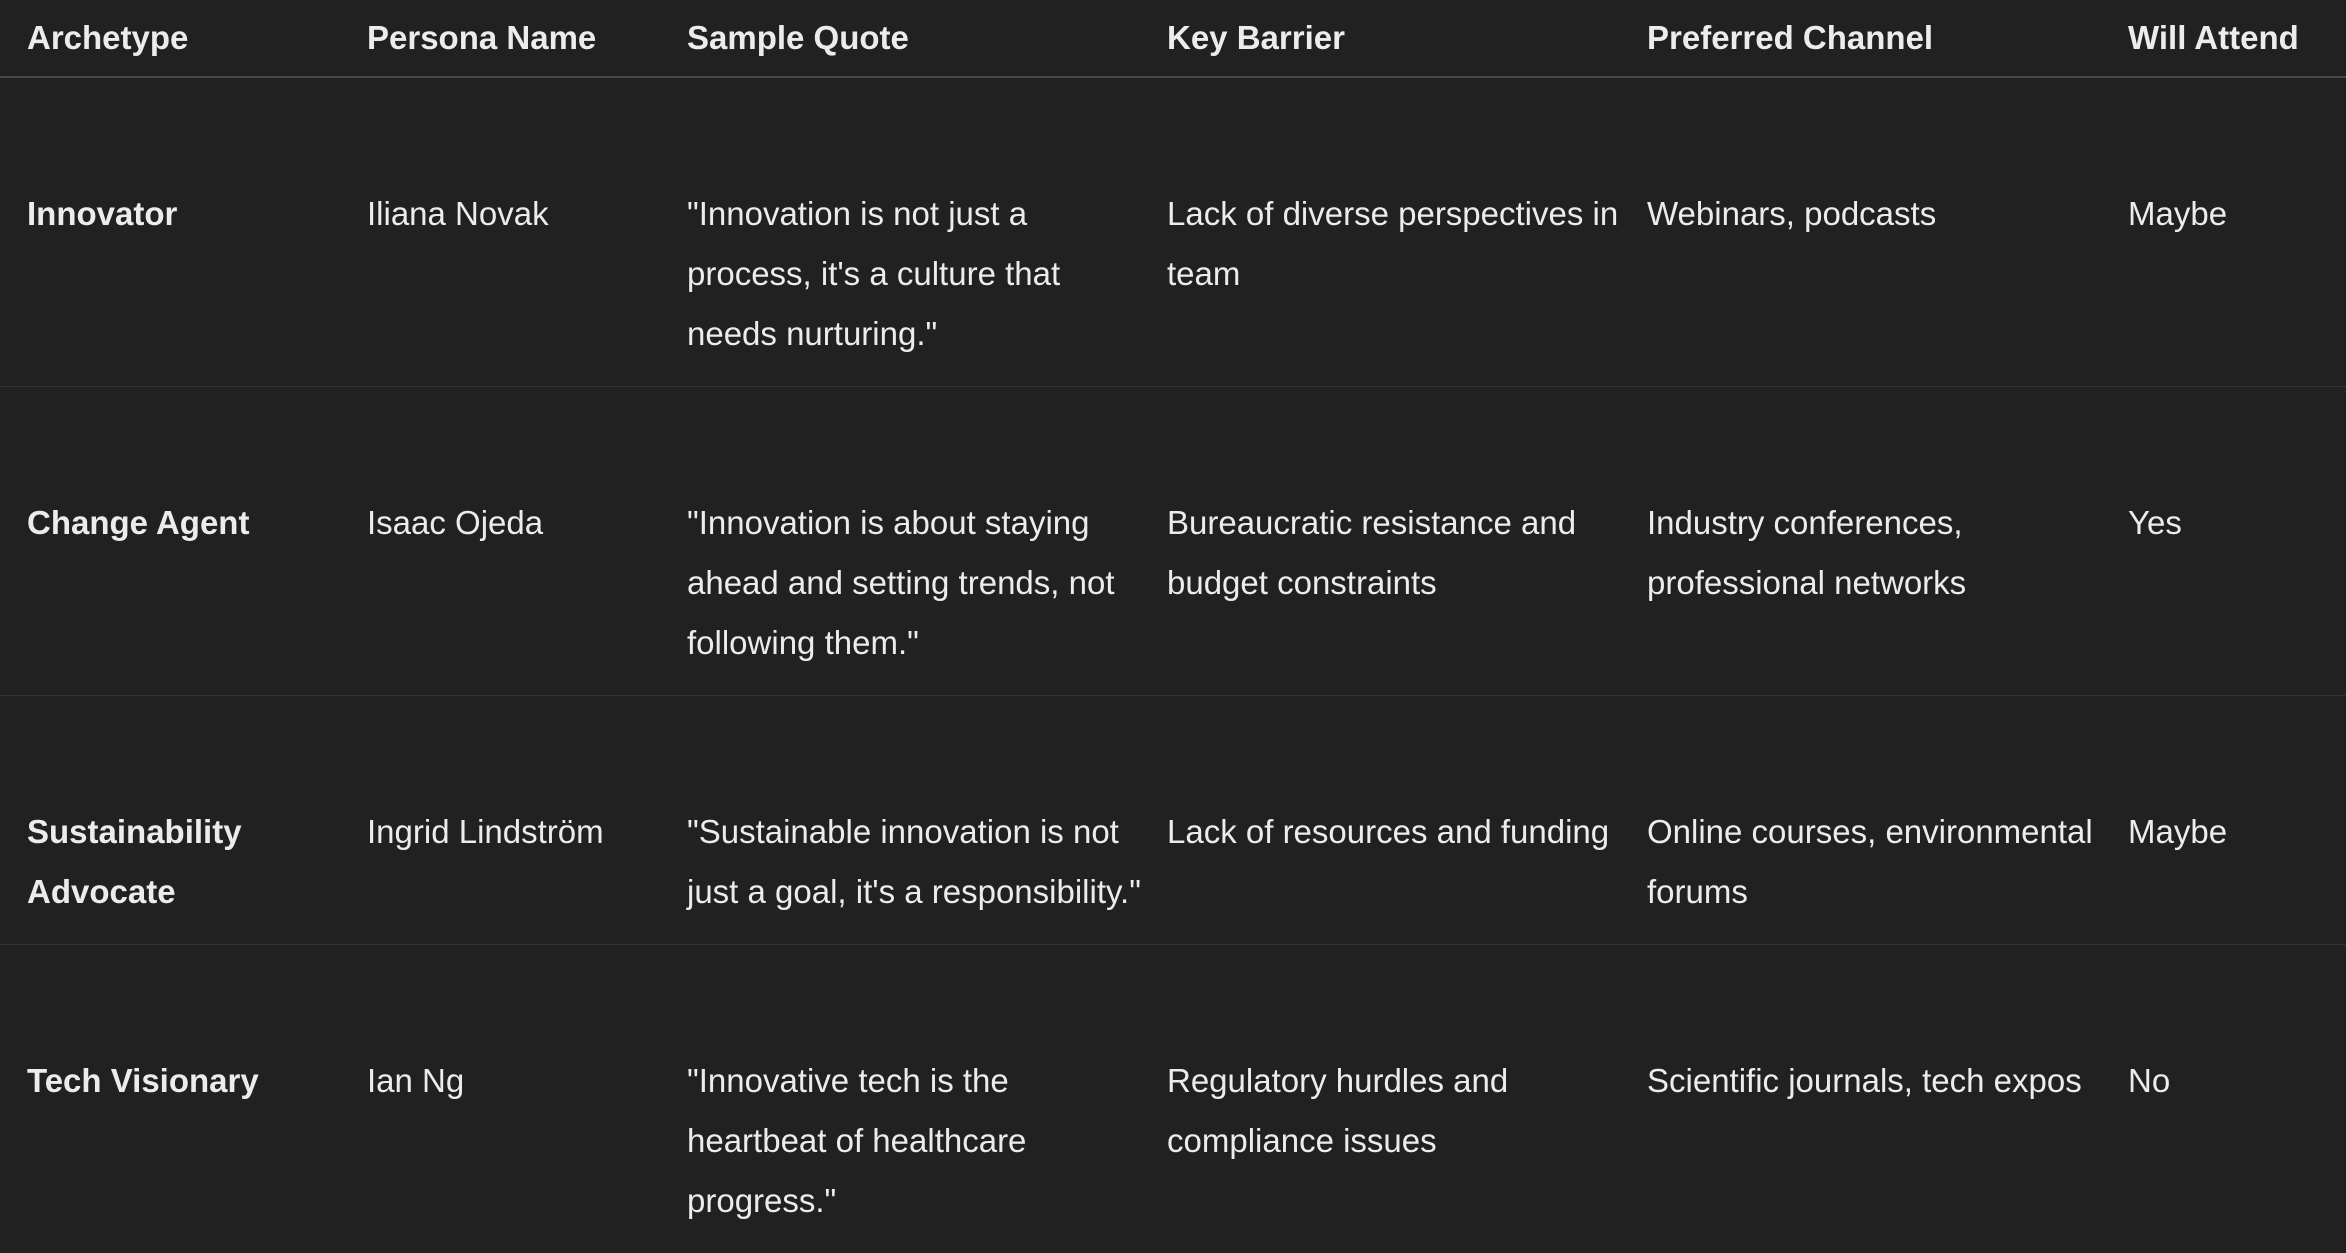 The image size is (2346, 1253). Describe the element at coordinates (1887, 214) in the screenshot. I see `channel-text: Webinars, podcasts` at that location.